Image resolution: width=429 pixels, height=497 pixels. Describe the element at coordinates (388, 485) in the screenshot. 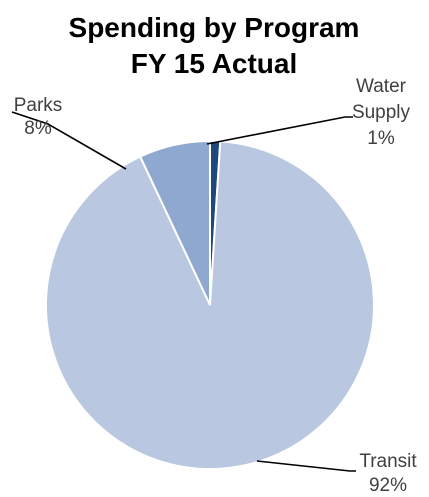

I see `slice-pct-transit: 92%` at that location.